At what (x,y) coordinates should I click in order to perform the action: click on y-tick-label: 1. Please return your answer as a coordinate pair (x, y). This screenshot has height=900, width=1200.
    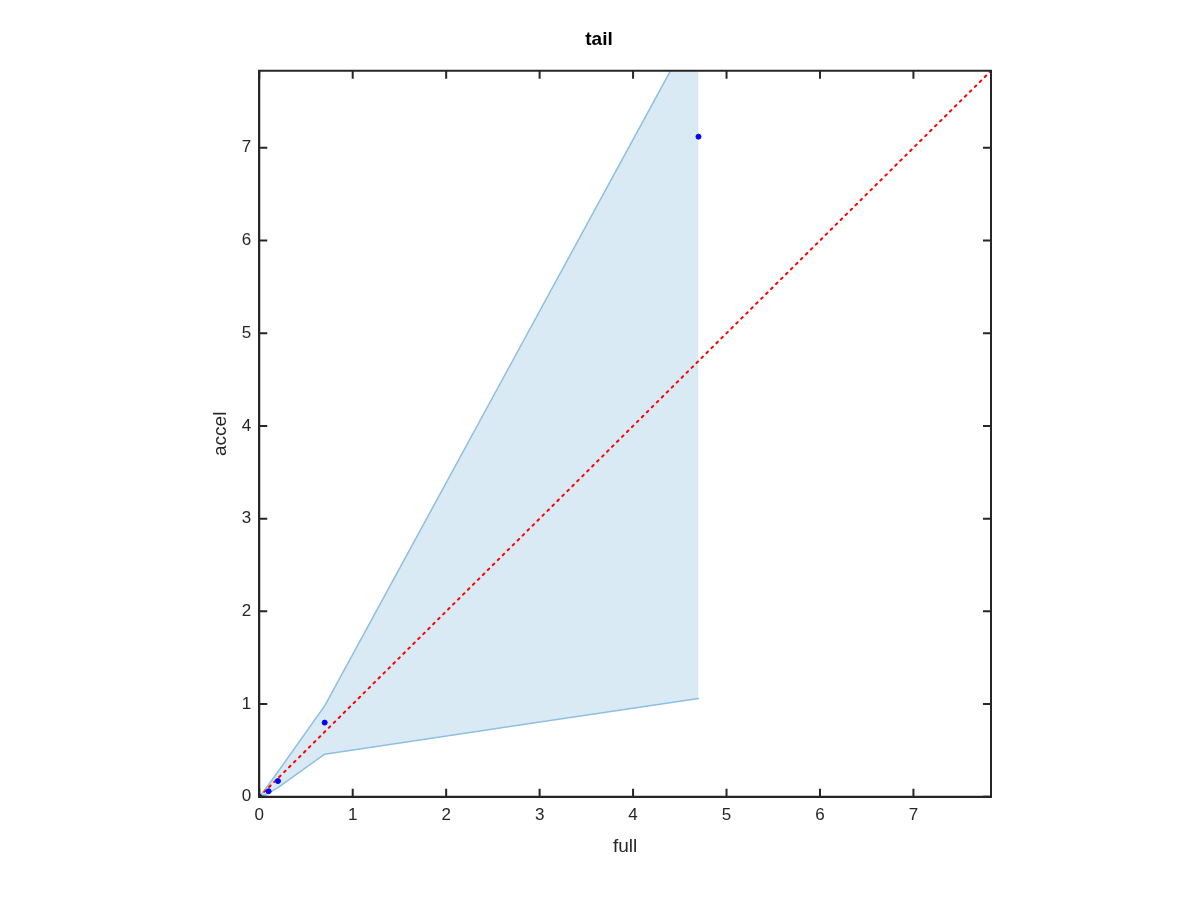
    Looking at the image, I should click on (246, 703).